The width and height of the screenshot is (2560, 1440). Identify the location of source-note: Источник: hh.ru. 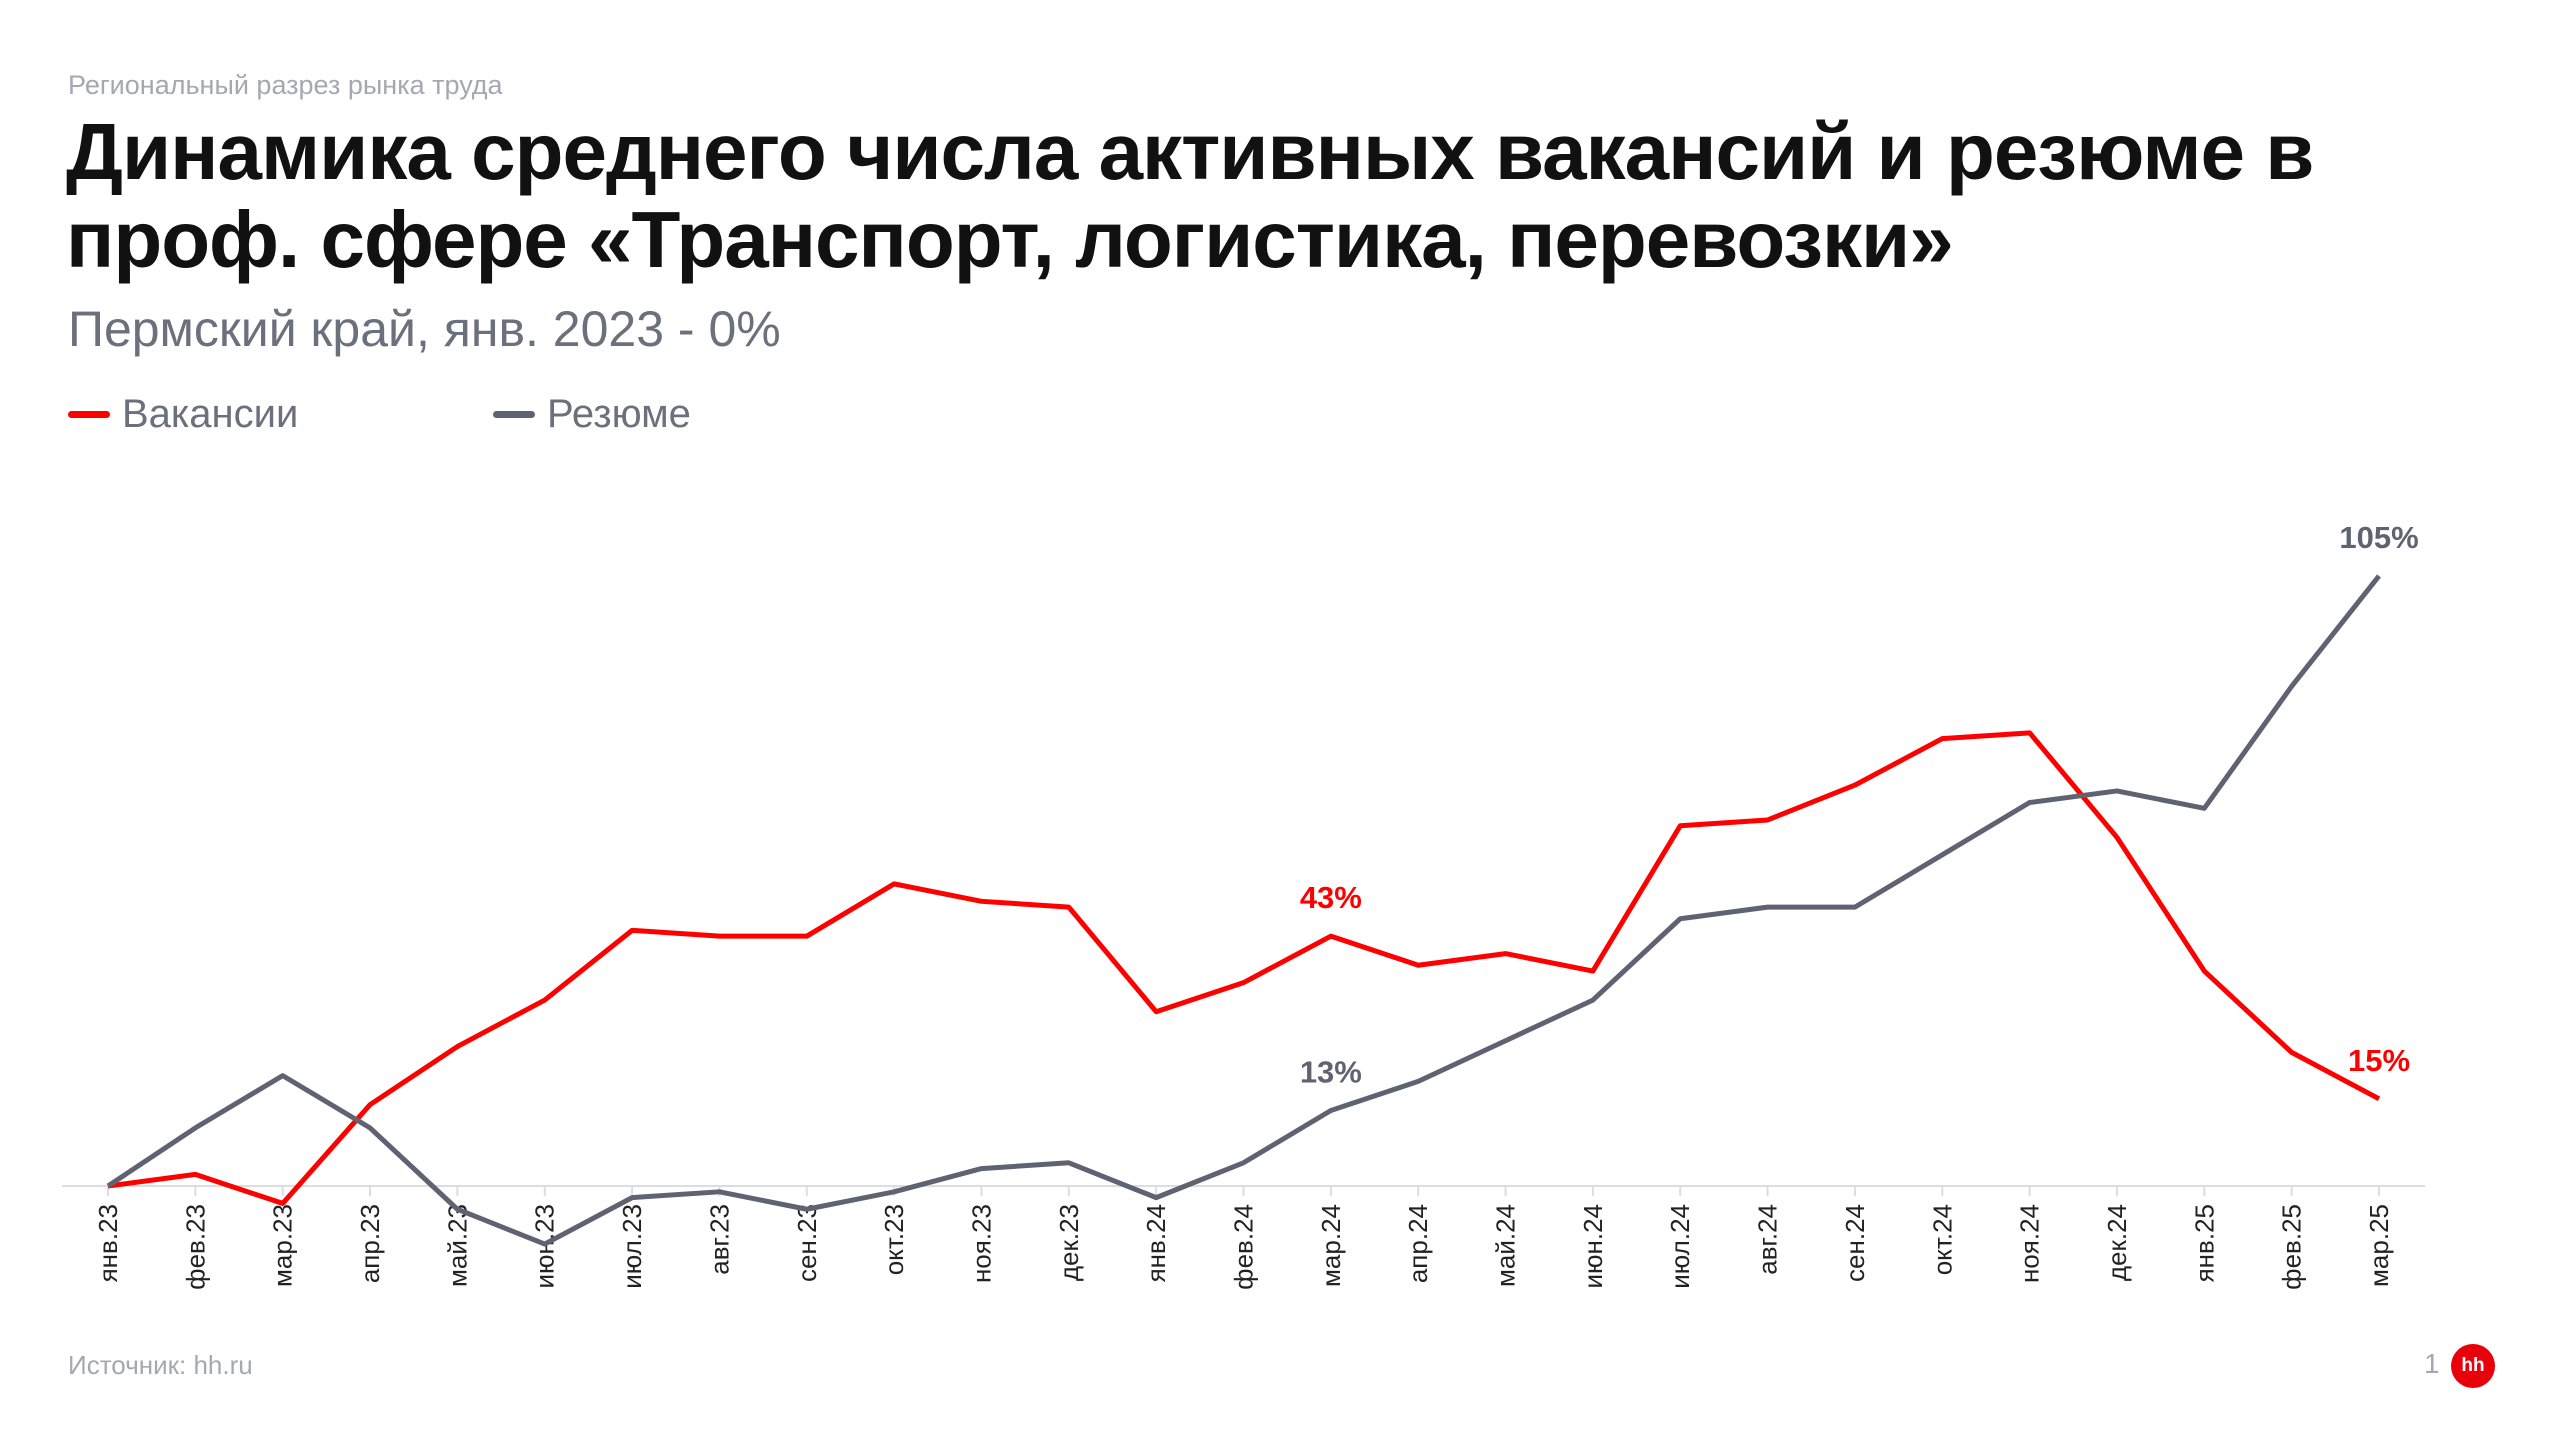
(160, 1365).